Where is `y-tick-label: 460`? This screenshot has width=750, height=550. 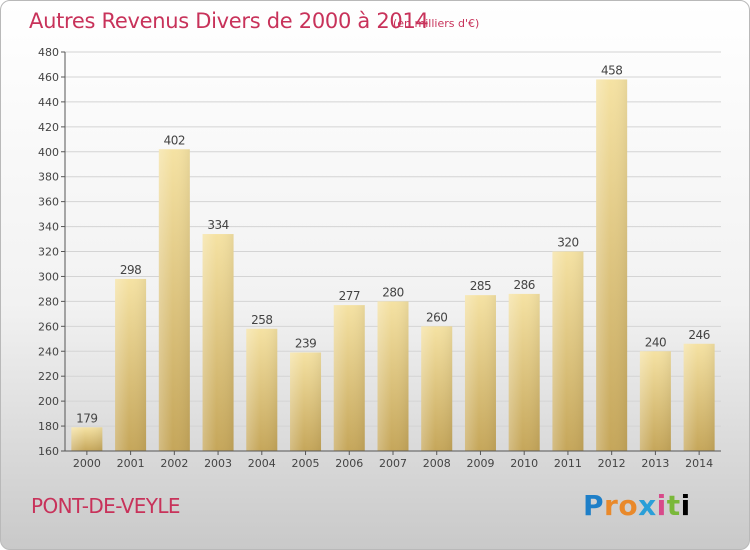 y-tick-label: 460 is located at coordinates (48, 77).